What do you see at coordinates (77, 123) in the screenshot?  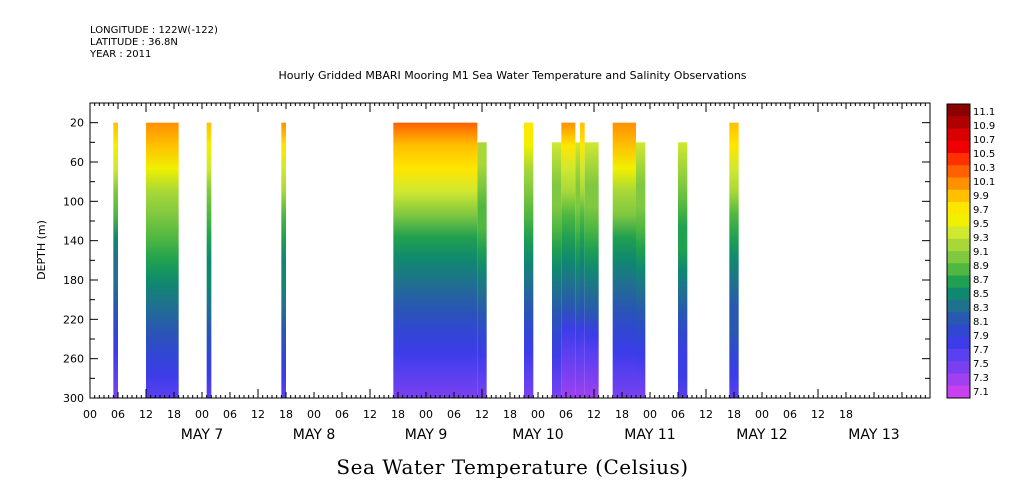 I see `y-tick-label: 20` at bounding box center [77, 123].